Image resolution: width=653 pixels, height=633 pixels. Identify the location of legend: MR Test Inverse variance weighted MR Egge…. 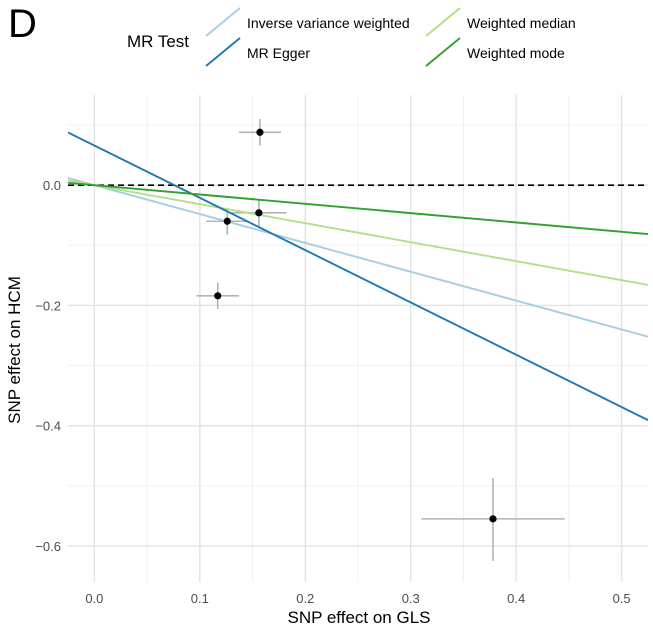
(351, 37).